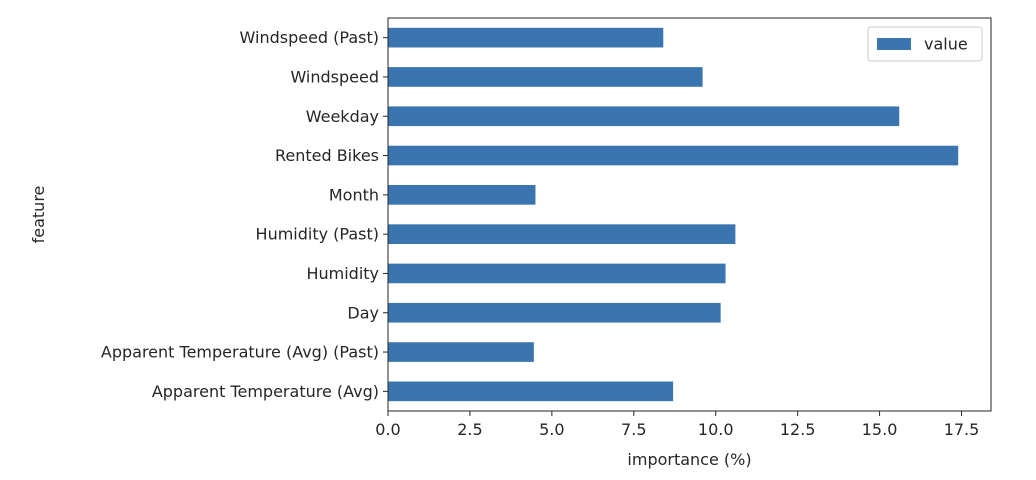 This screenshot has height=480, width=1036. What do you see at coordinates (342, 273) in the screenshot?
I see `y-tick-label-6: Humidity` at bounding box center [342, 273].